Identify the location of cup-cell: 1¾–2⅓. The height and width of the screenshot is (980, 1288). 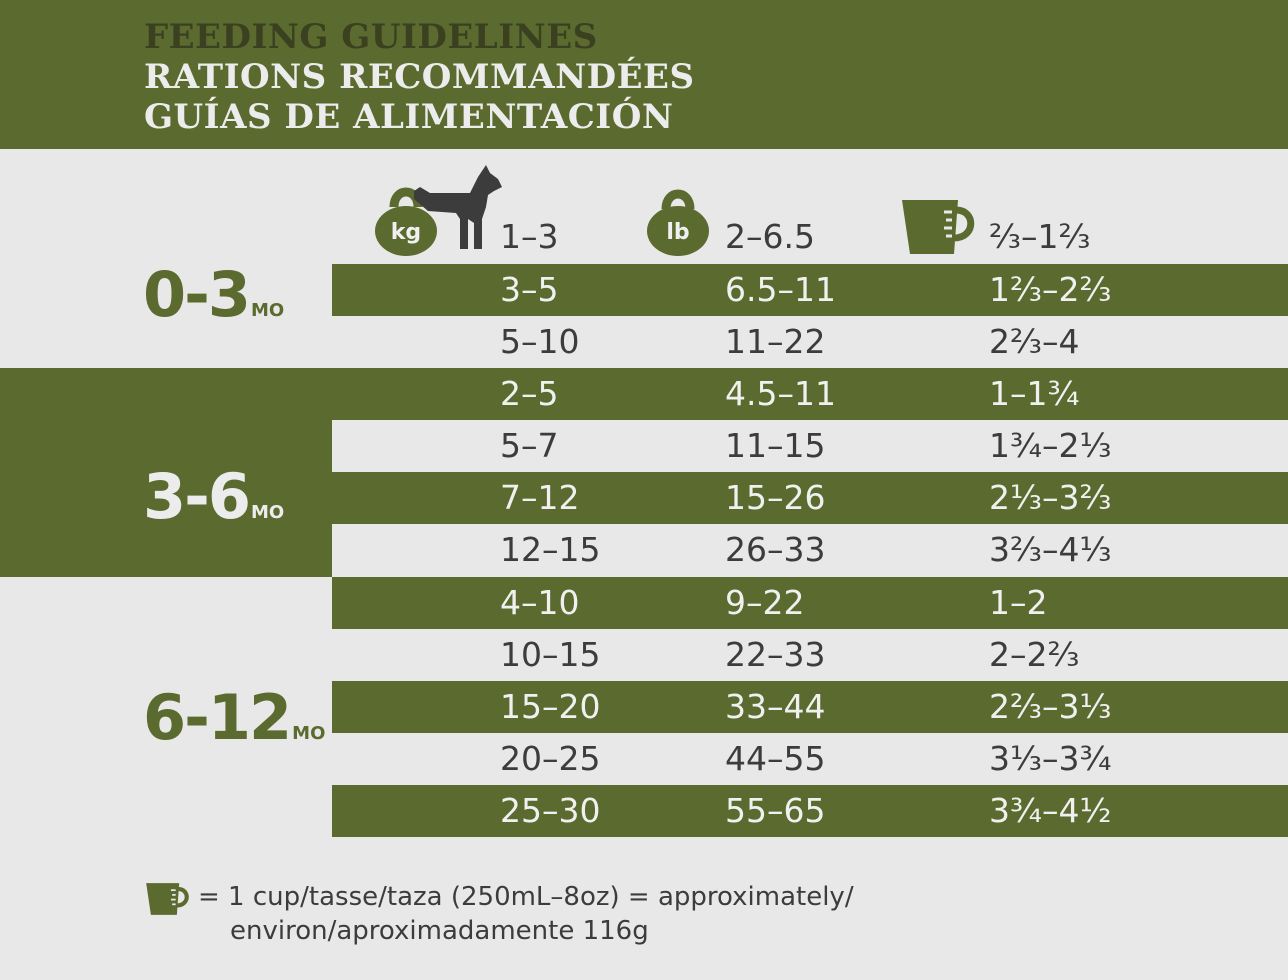
(1050, 445).